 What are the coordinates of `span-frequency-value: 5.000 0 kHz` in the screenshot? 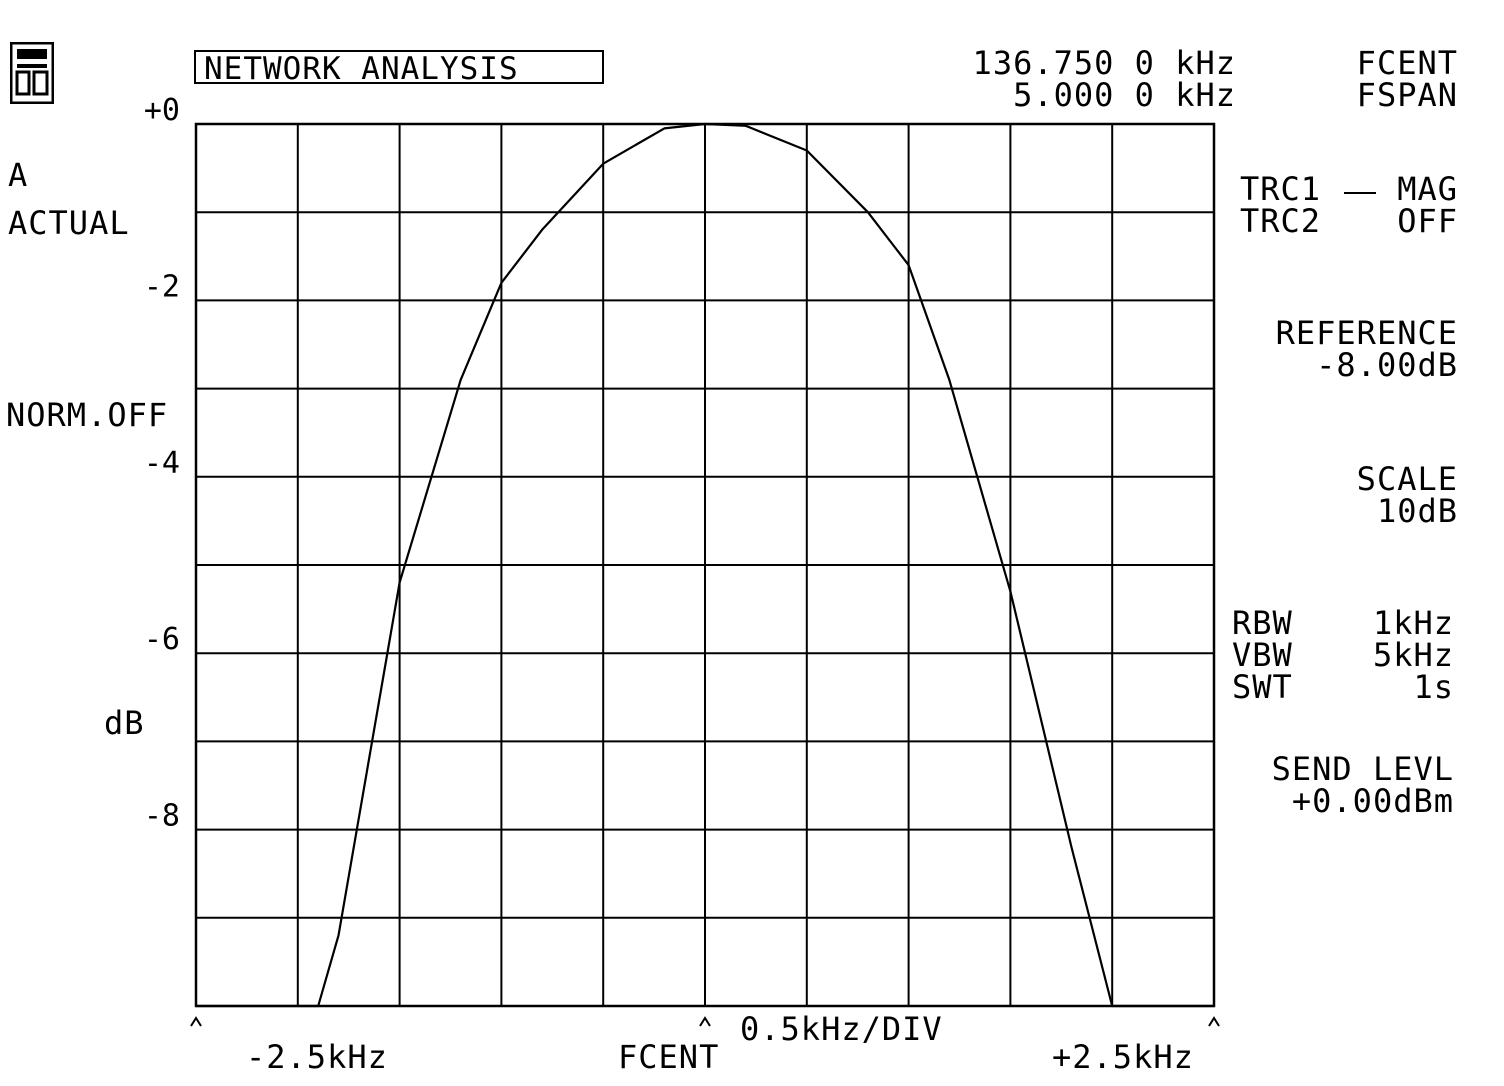 It's located at (1124, 95).